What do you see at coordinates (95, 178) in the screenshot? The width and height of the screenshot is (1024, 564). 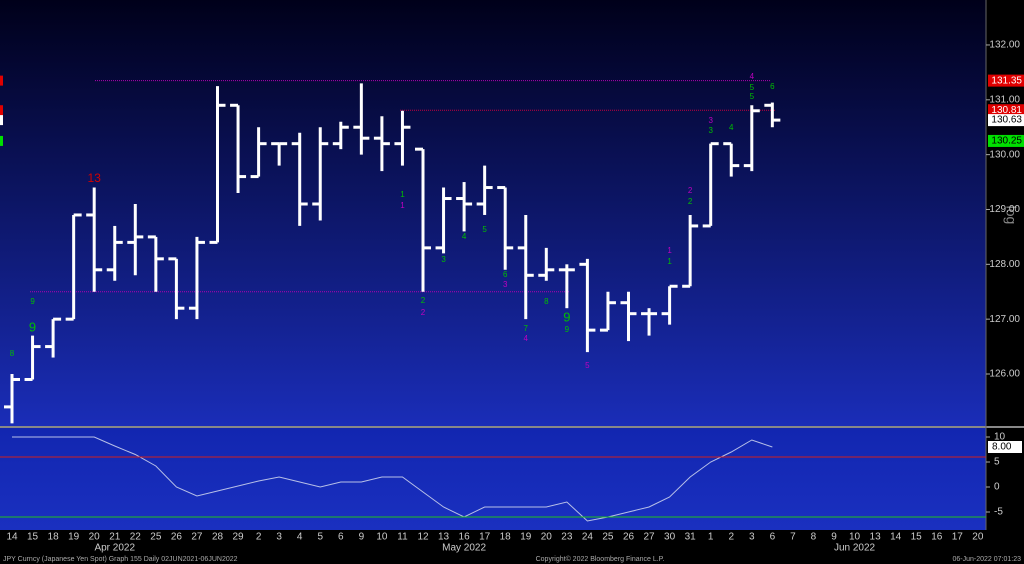 I see `annotation: 13` at bounding box center [95, 178].